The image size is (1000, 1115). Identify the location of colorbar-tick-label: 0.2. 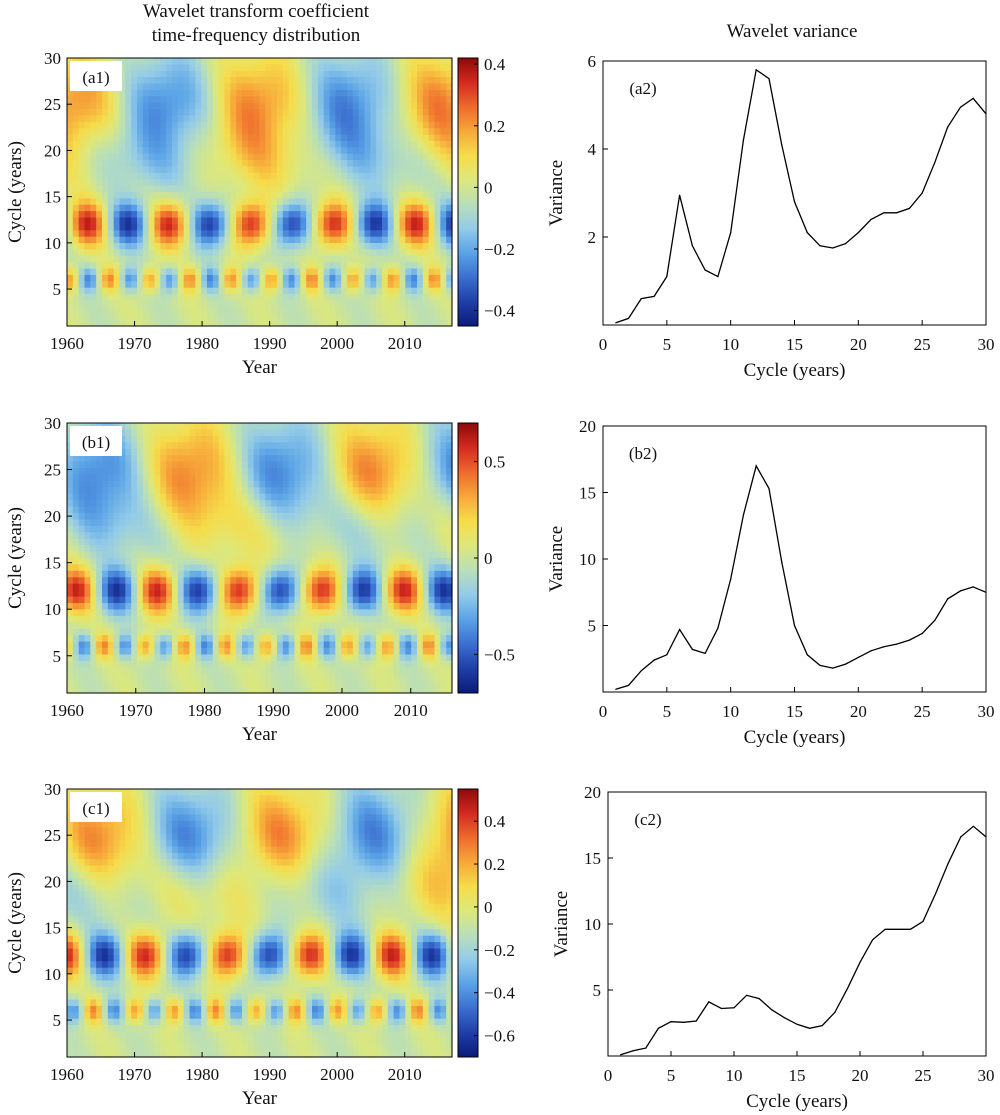
(494, 126).